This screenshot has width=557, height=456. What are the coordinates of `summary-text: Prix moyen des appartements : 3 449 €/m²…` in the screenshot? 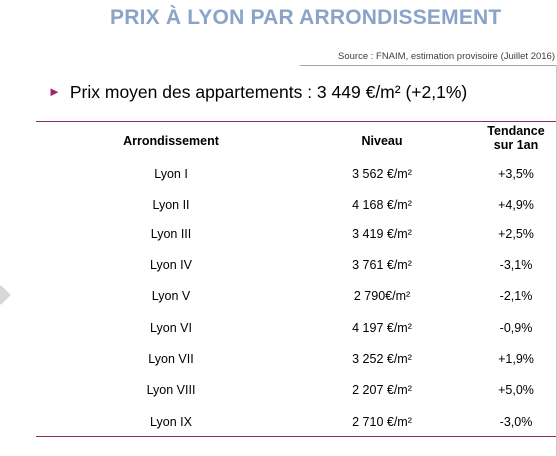 It's located at (268, 92).